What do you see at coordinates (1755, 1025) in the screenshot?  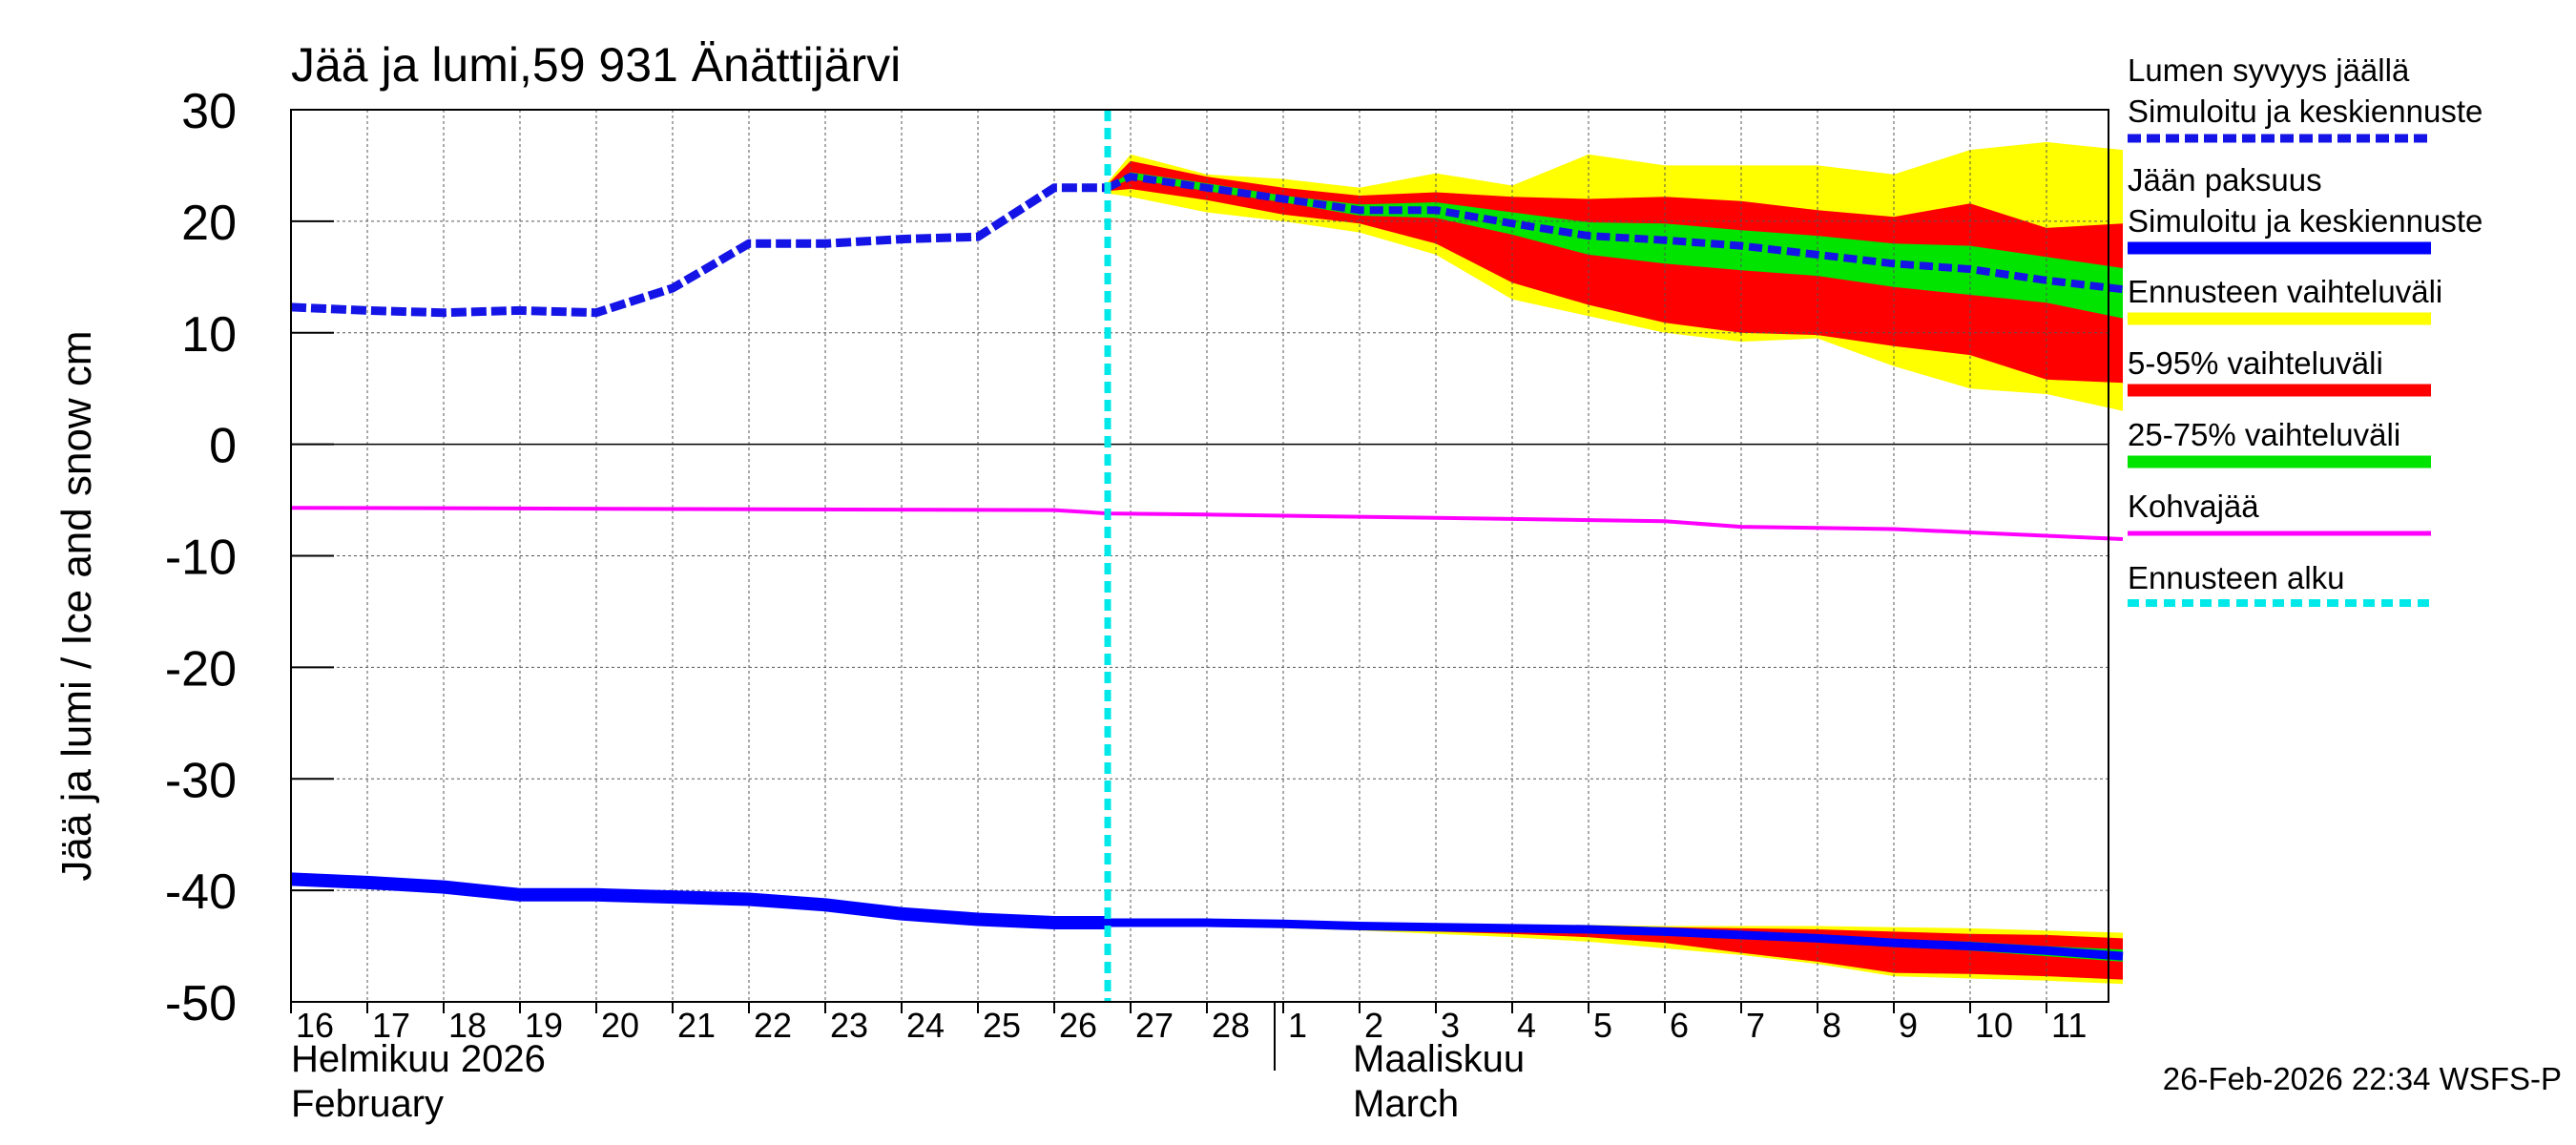 I see `x-tick-label: 7` at bounding box center [1755, 1025].